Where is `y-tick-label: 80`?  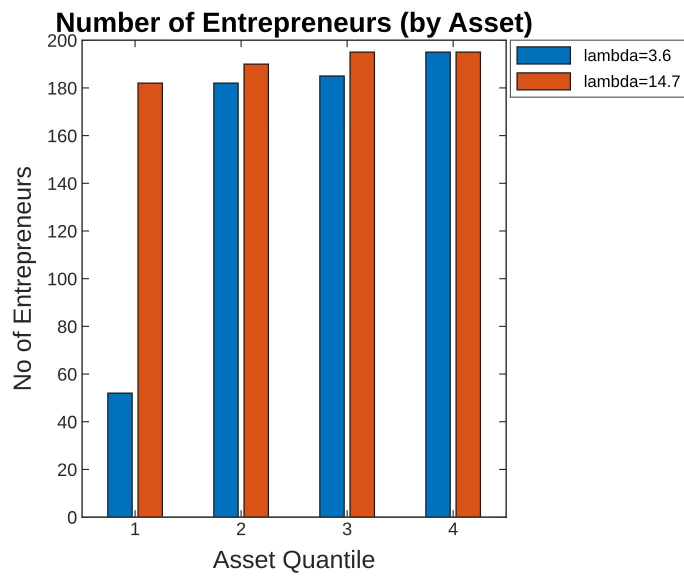
y-tick-label: 80 is located at coordinates (67, 327).